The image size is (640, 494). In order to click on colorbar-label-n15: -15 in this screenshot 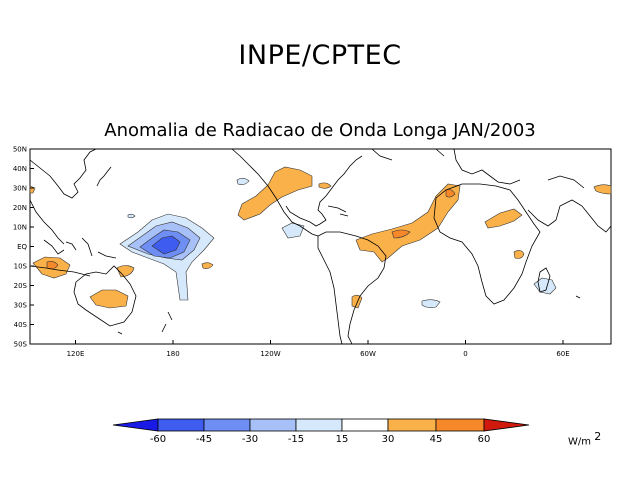, I will do `click(296, 439)`.